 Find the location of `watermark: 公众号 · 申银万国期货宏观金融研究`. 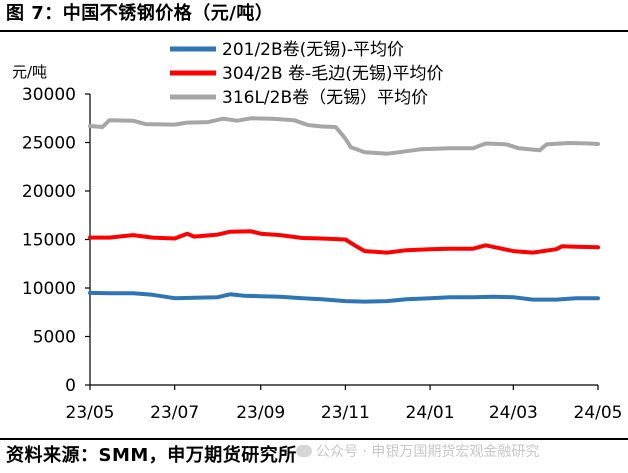

watermark: 公众号 · 申银万国期货宏观金融研究 is located at coordinates (417, 452).